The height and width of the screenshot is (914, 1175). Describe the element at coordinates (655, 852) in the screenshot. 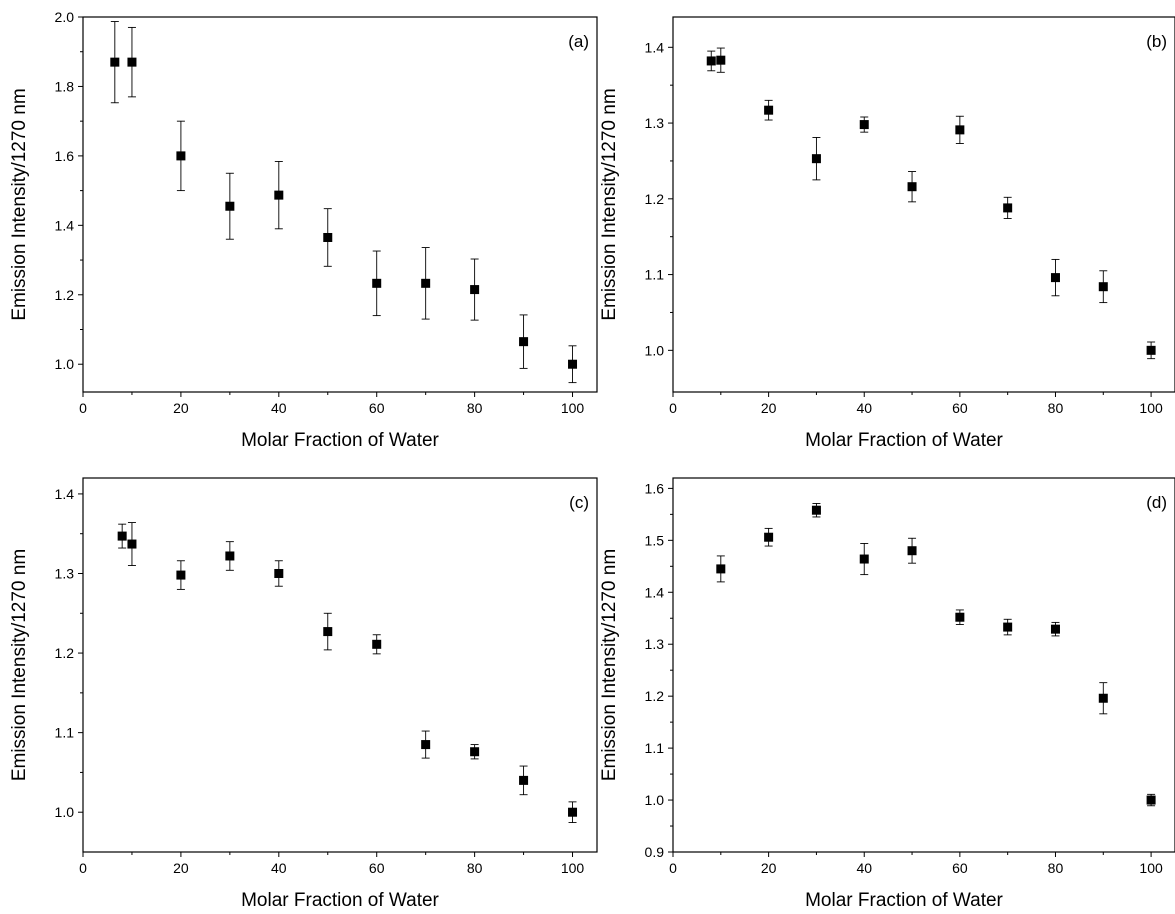

I see `y-tick-label: 0.9` at that location.